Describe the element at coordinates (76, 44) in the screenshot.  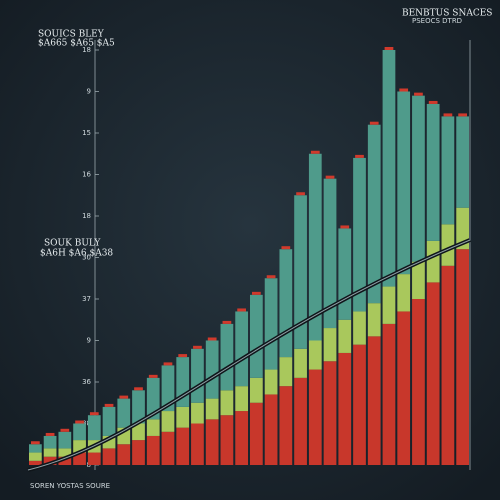
I see `chart-subtitle: $A665 $A65 $A5` at that location.